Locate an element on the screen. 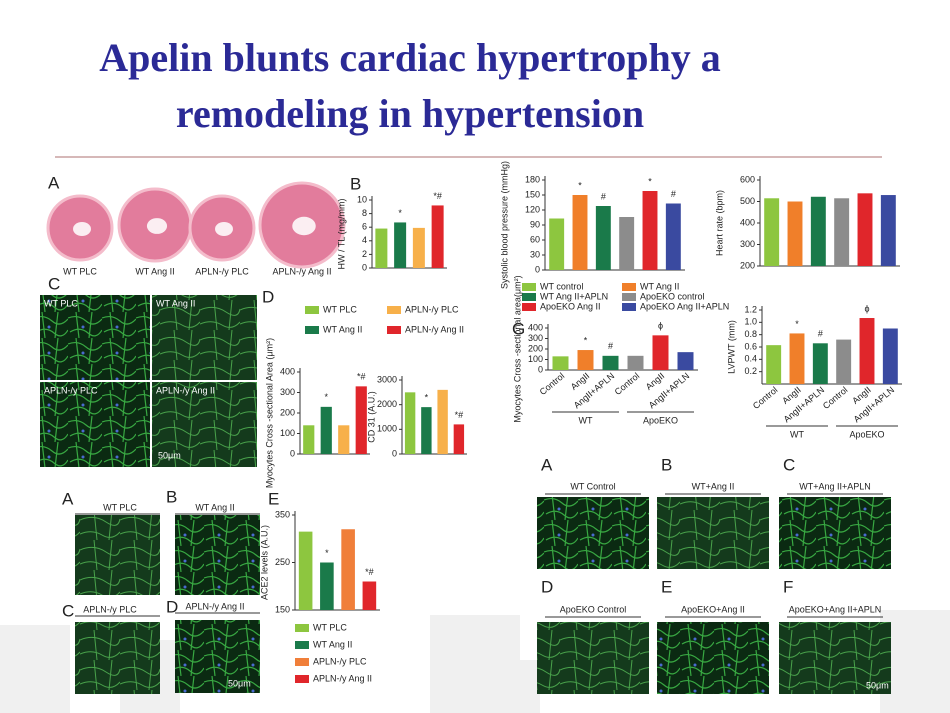 Image resolution: width=950 pixels, height=713 pixels. legend-label: ApoEKO Ang II+APLN is located at coordinates (684, 306).